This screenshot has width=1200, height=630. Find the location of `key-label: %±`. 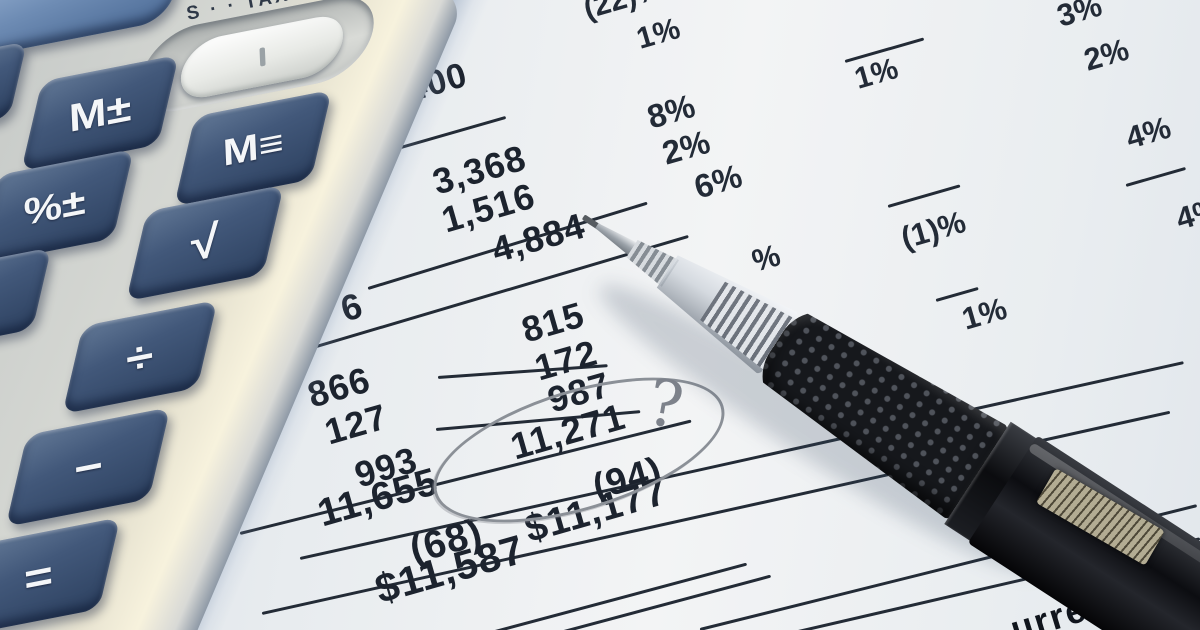

key-label: %± is located at coordinates (55, 206).